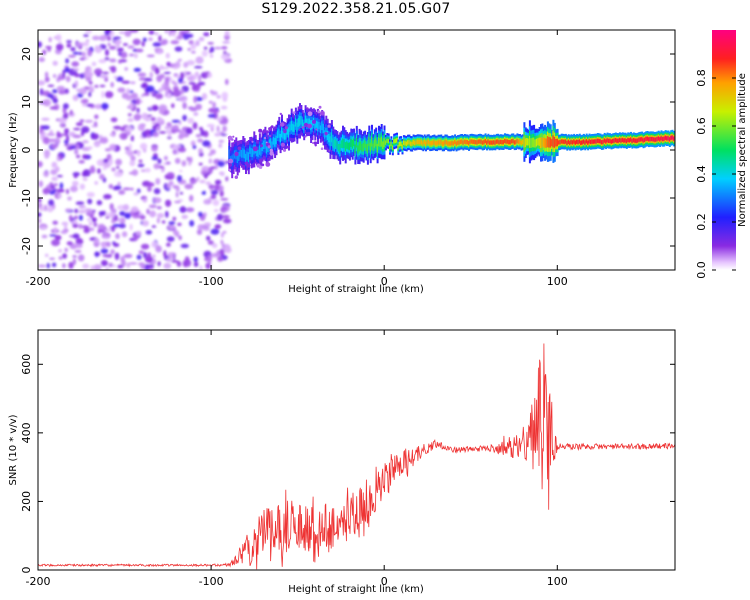  I want to click on colorbar-label: Normalized spectral amplitude, so click(742, 150).